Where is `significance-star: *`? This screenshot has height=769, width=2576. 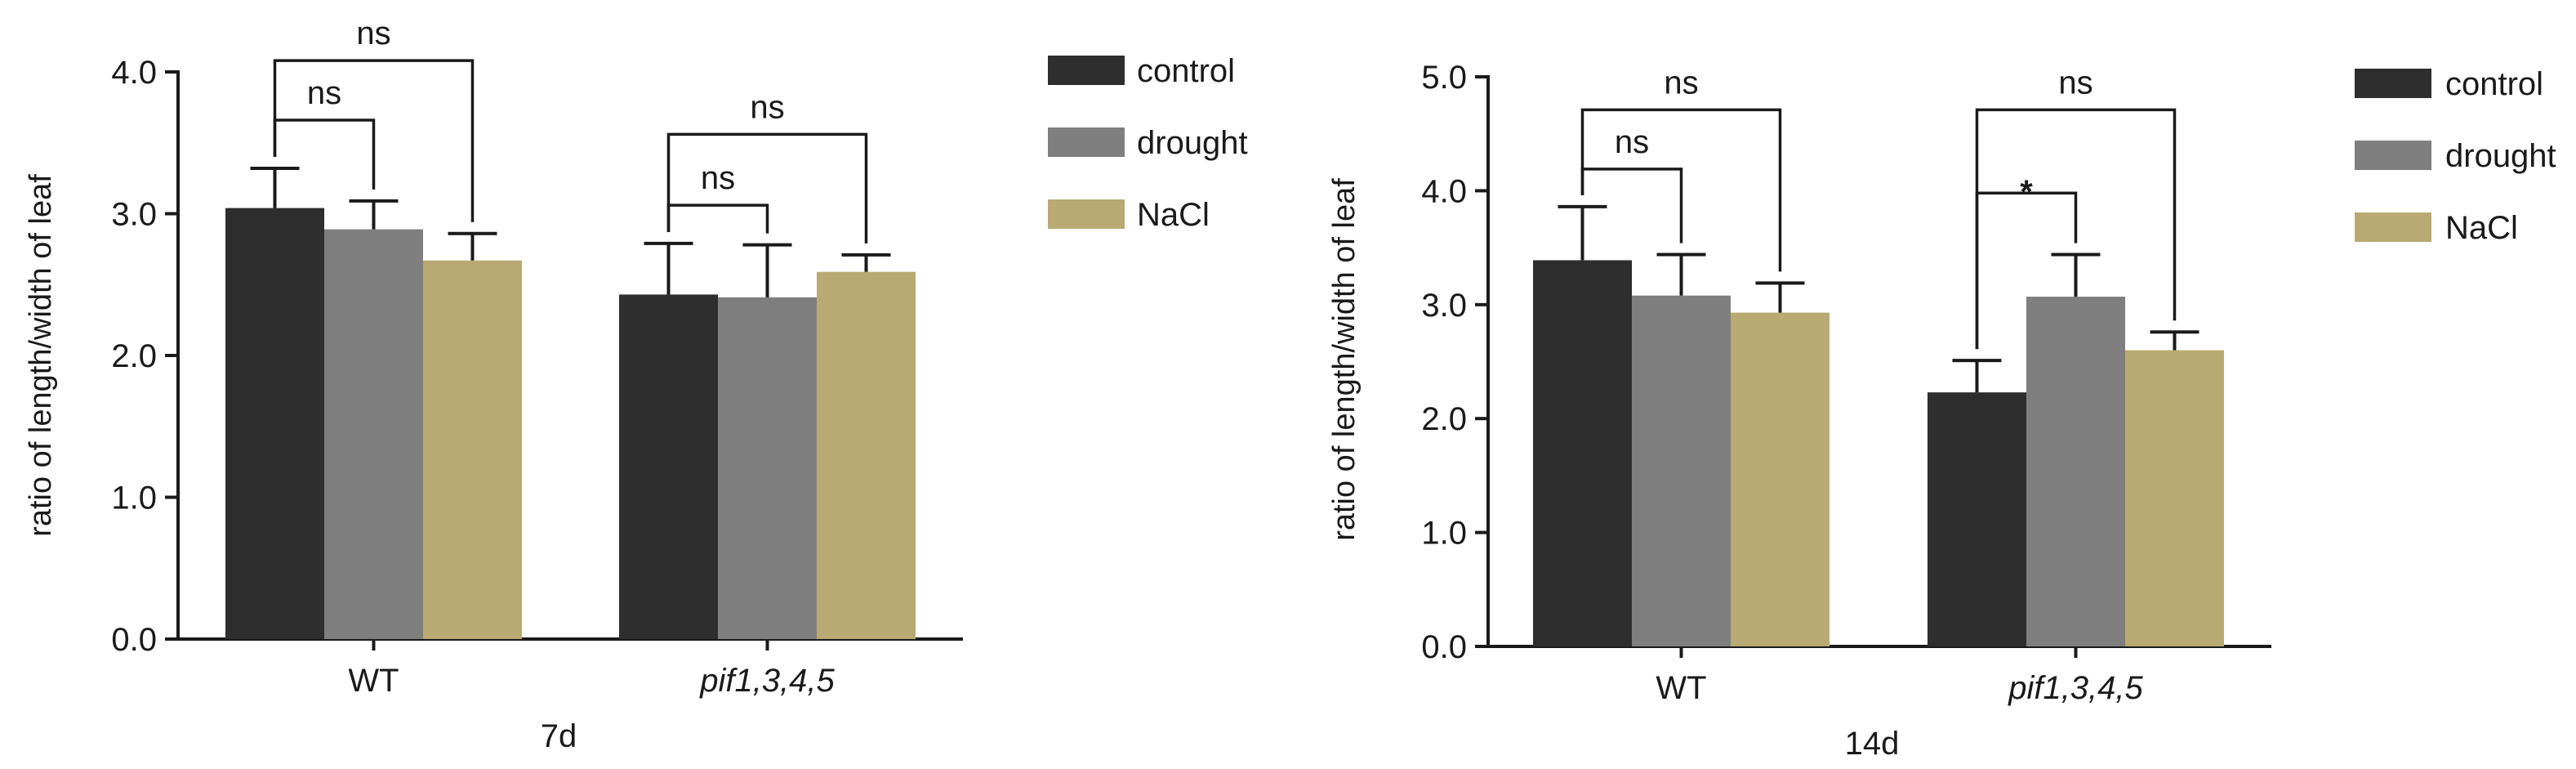 significance-star: * is located at coordinates (2026, 192).